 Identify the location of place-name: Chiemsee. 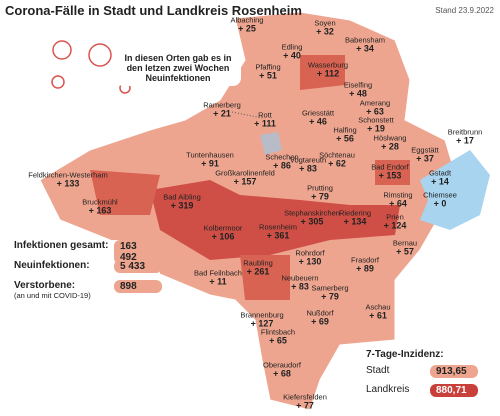
(440, 195).